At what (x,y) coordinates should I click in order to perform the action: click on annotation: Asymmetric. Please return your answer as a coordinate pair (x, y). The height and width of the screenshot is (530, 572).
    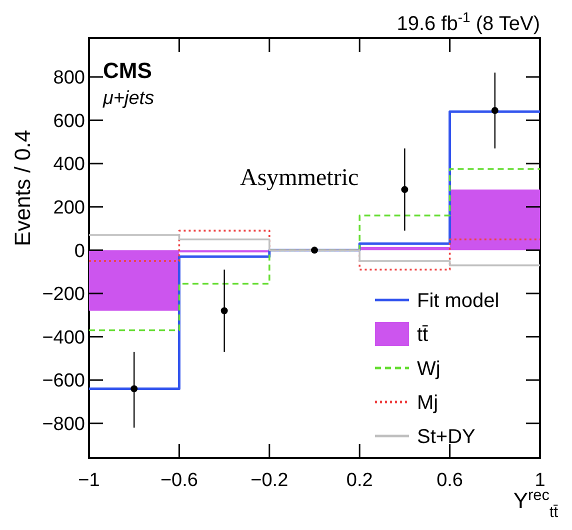
    Looking at the image, I should click on (299, 178).